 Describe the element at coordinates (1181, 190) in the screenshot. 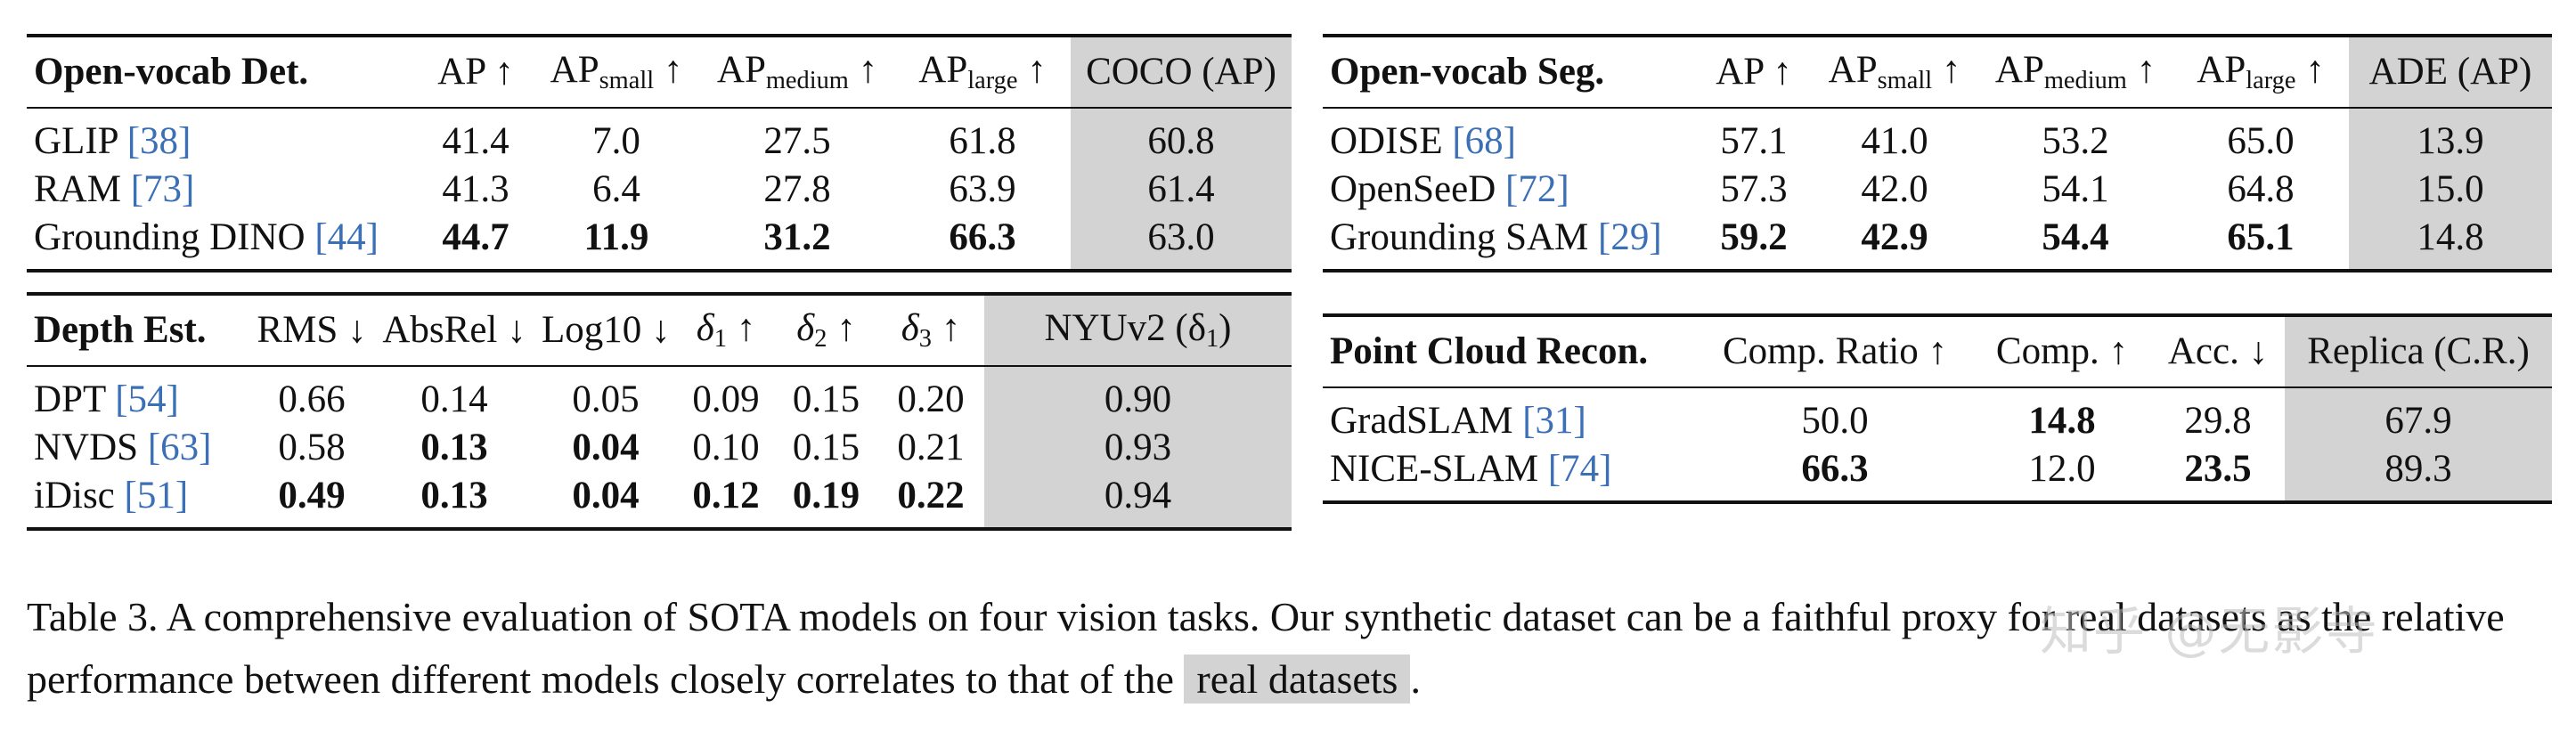

I see `table-cell: 61.4` at that location.